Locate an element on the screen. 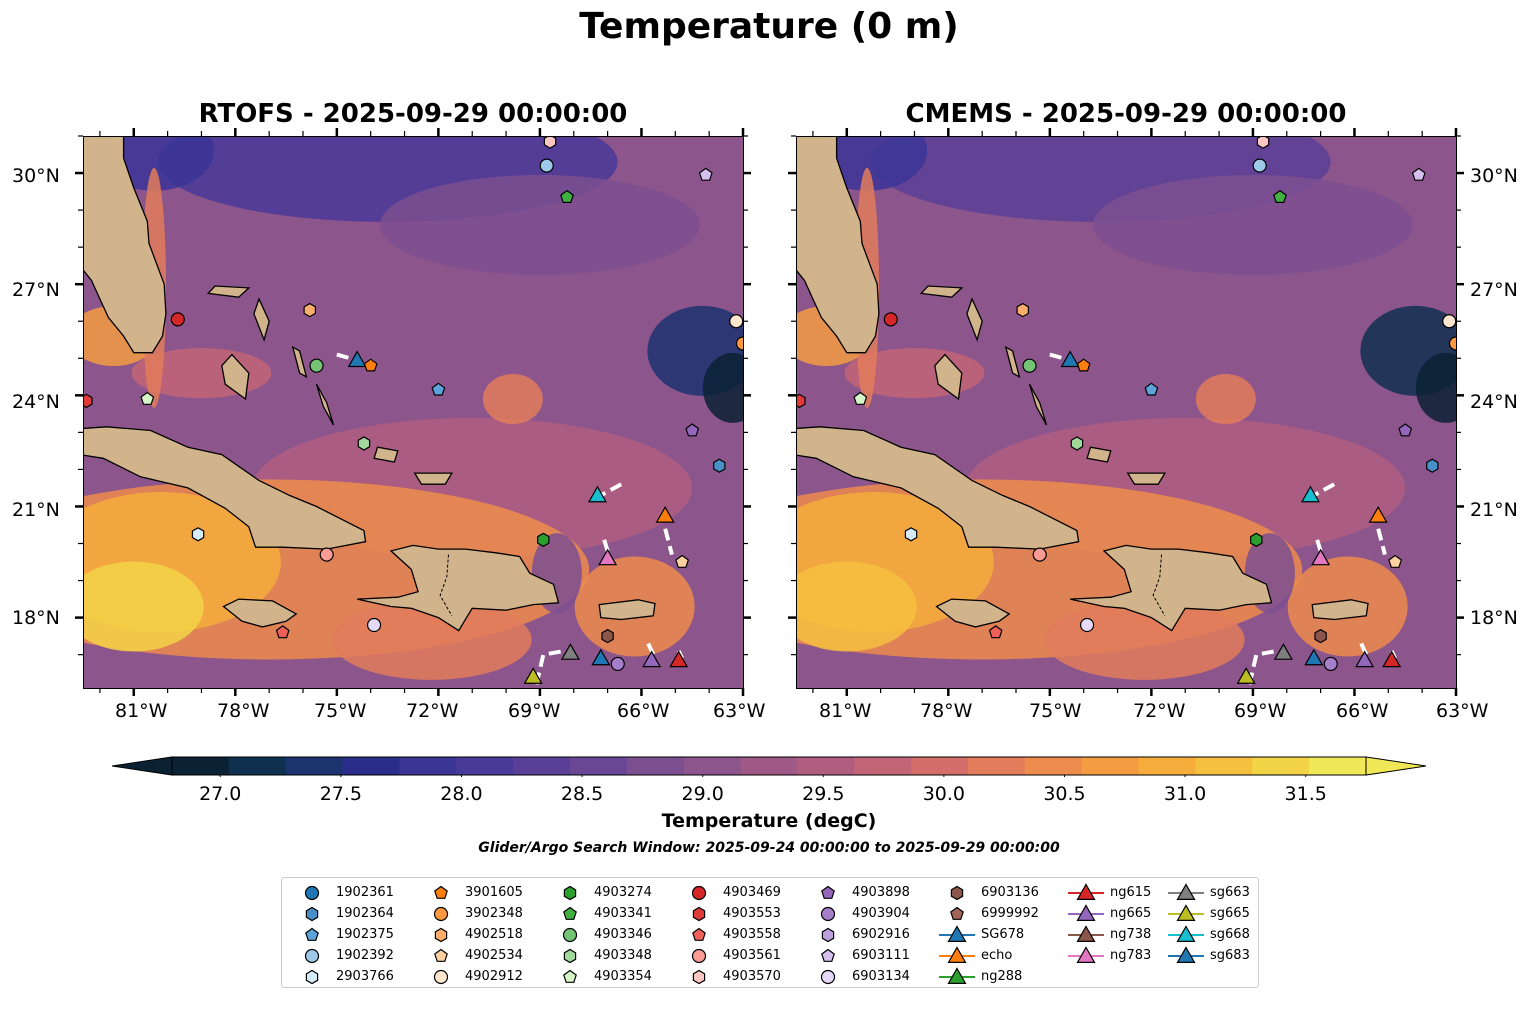 The height and width of the screenshot is (1014, 1538). observation-sg683 is located at coordinates (357, 359).